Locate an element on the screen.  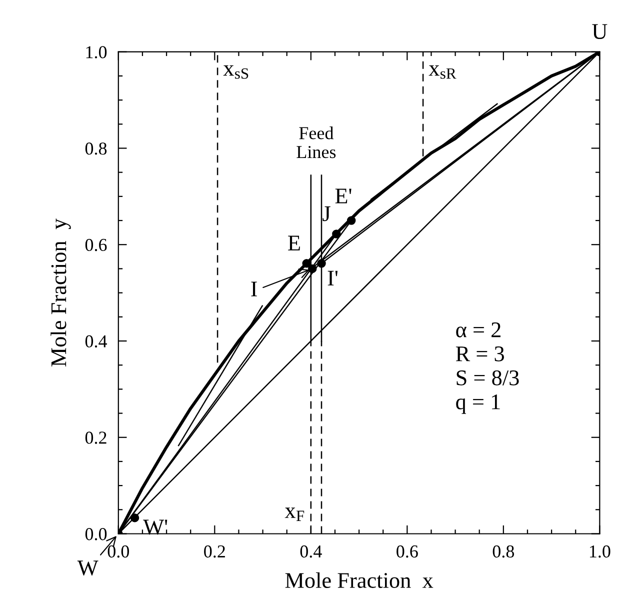
annotation: E is located at coordinates (294, 243).